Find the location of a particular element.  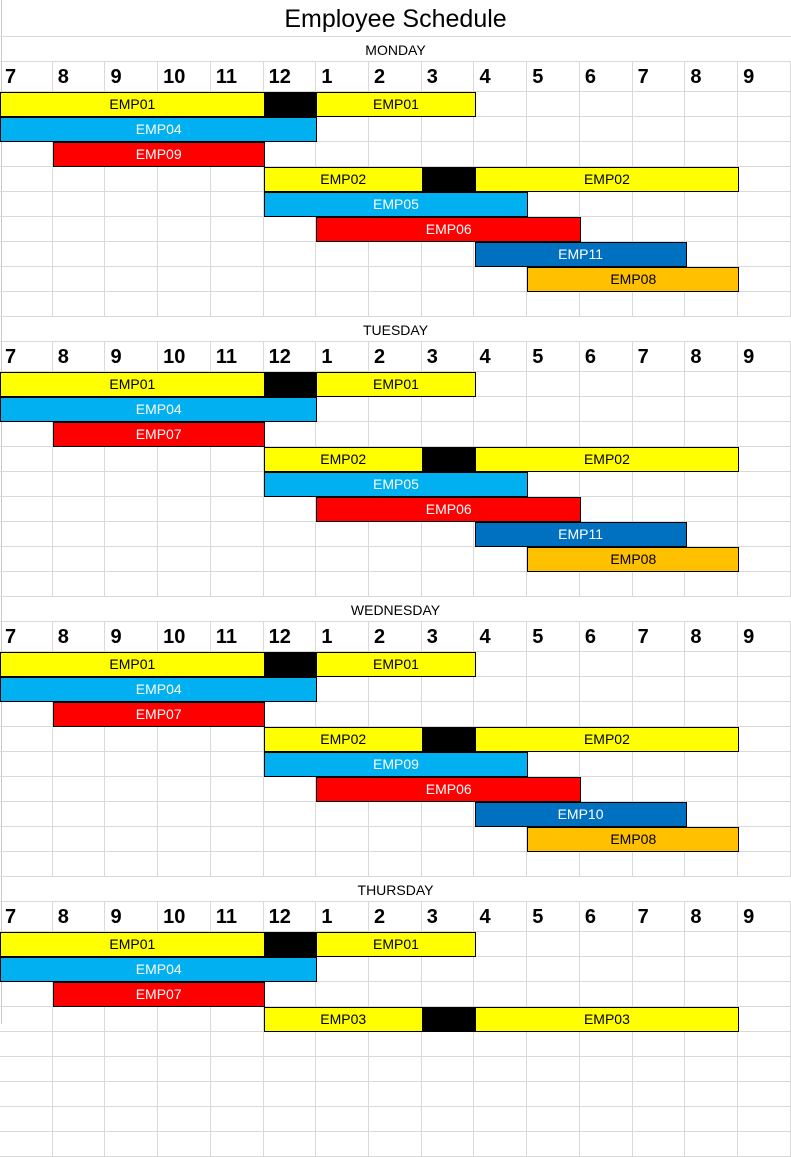

hour-label: 3 is located at coordinates (448, 76).